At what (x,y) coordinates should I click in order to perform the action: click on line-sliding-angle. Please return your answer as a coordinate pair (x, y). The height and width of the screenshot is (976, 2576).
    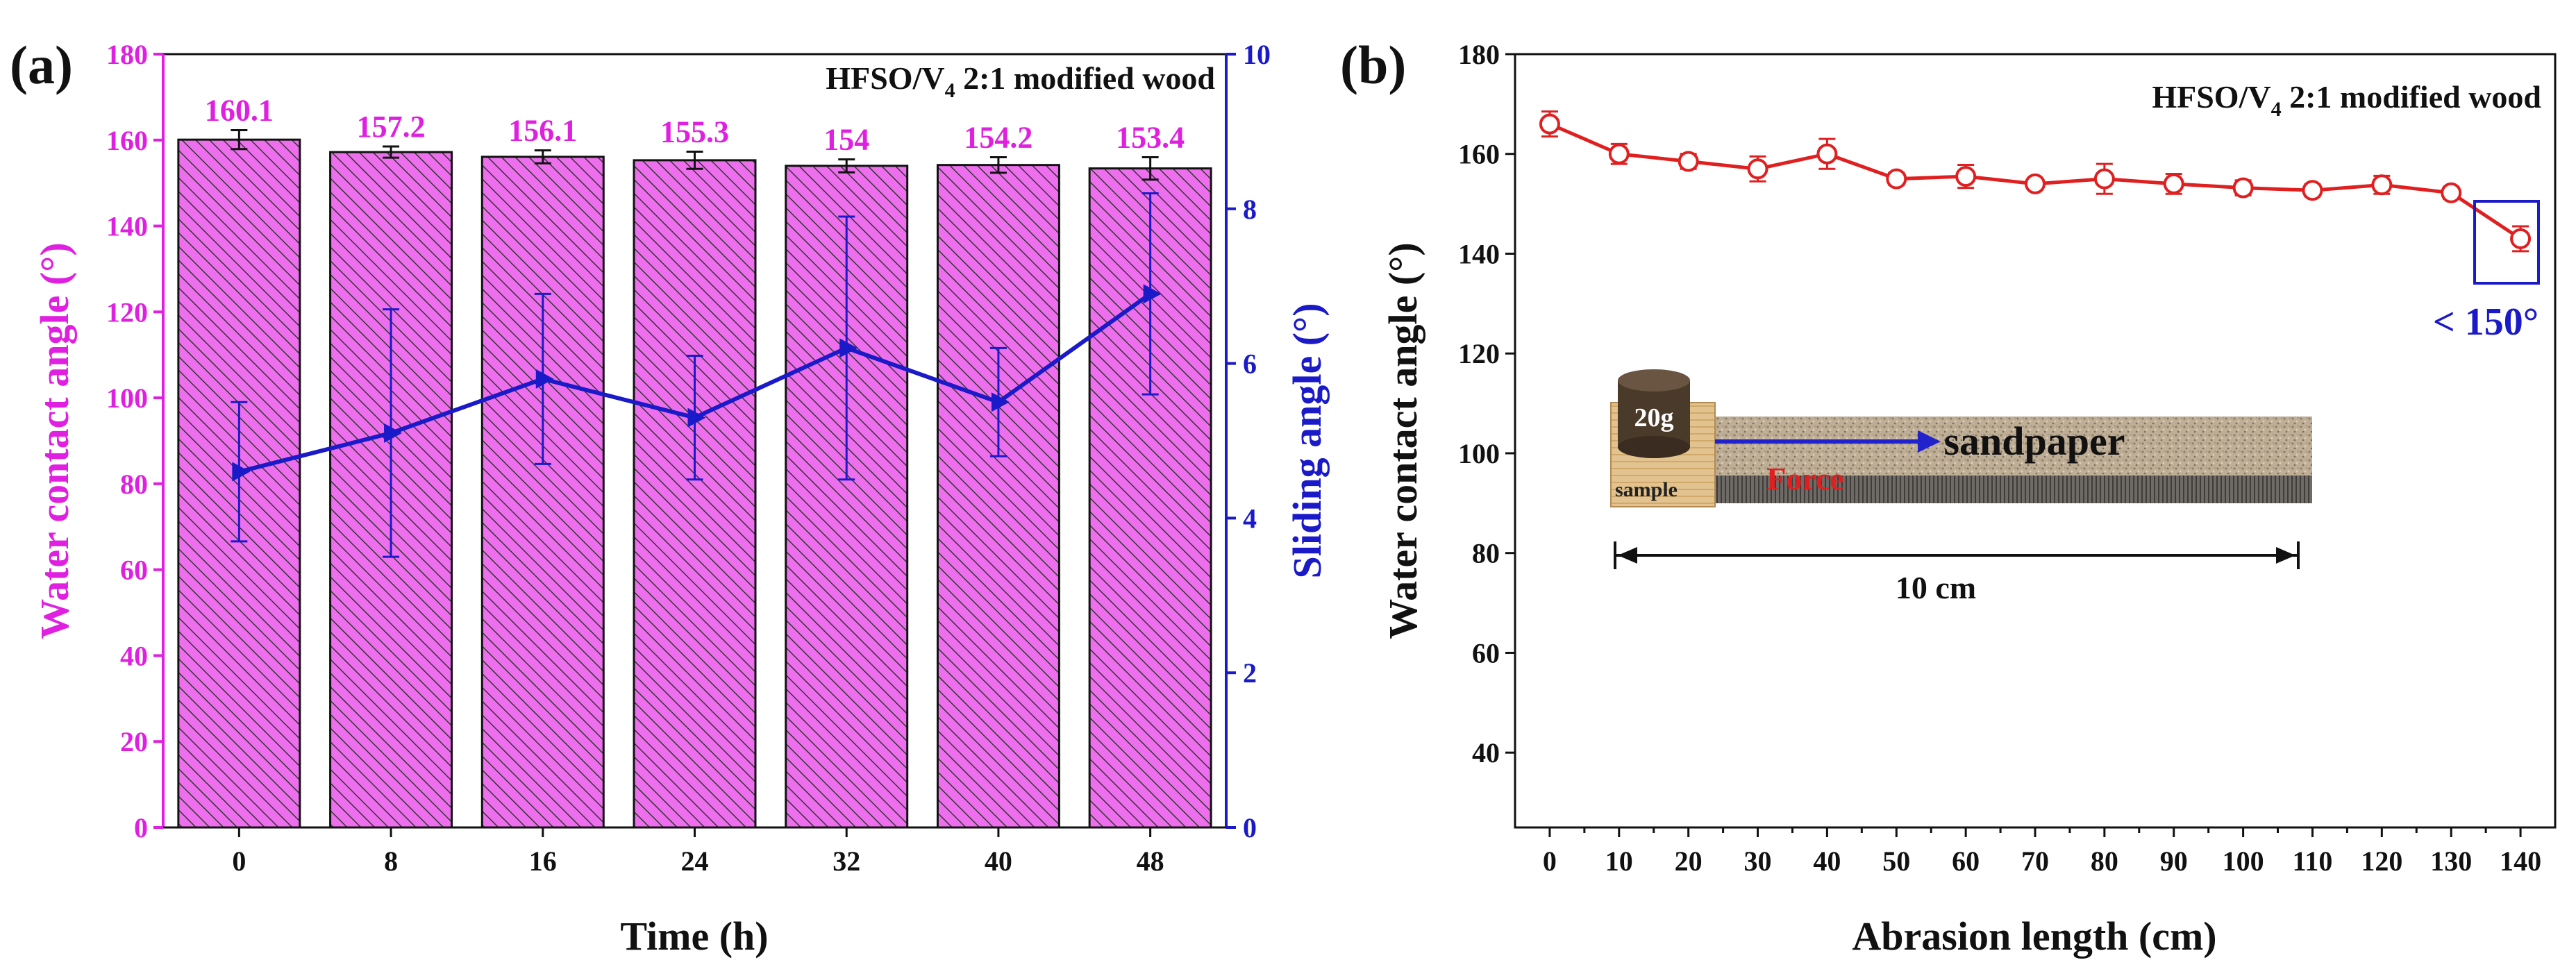
    Looking at the image, I should click on (696, 375).